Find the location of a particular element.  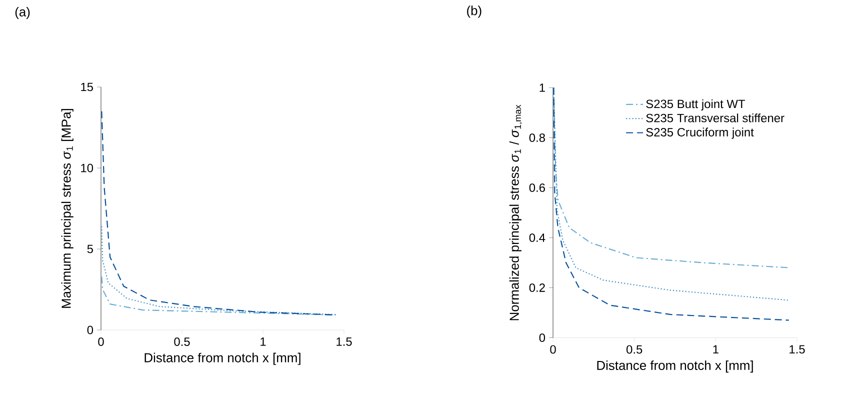

legend-label: S235 Butt joint WT is located at coordinates (696, 105).